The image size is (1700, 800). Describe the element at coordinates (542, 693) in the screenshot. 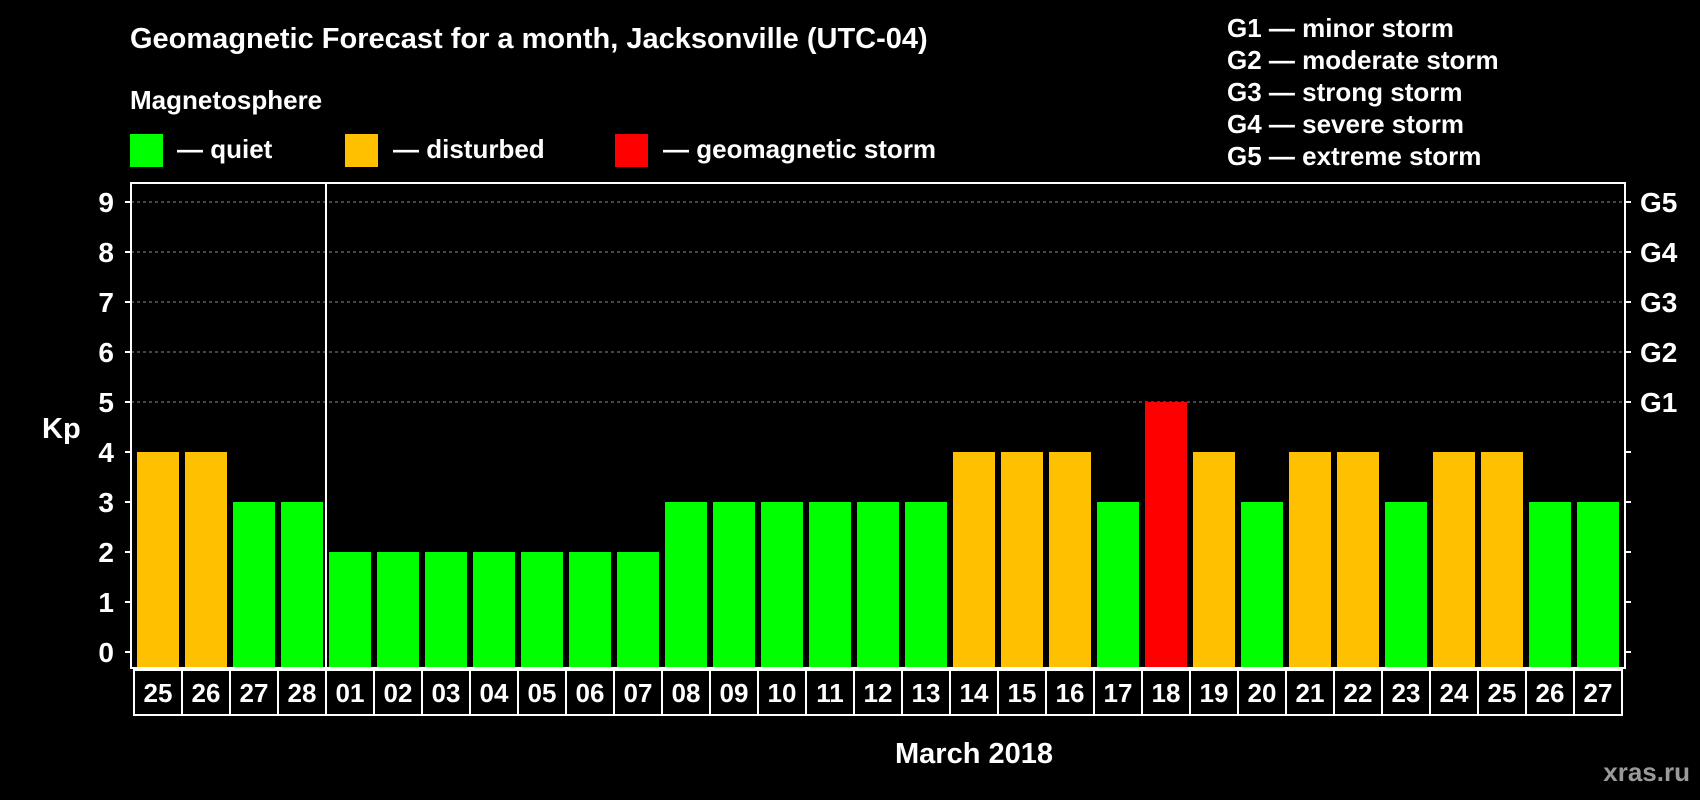

I see `day-label-05: 05` at that location.